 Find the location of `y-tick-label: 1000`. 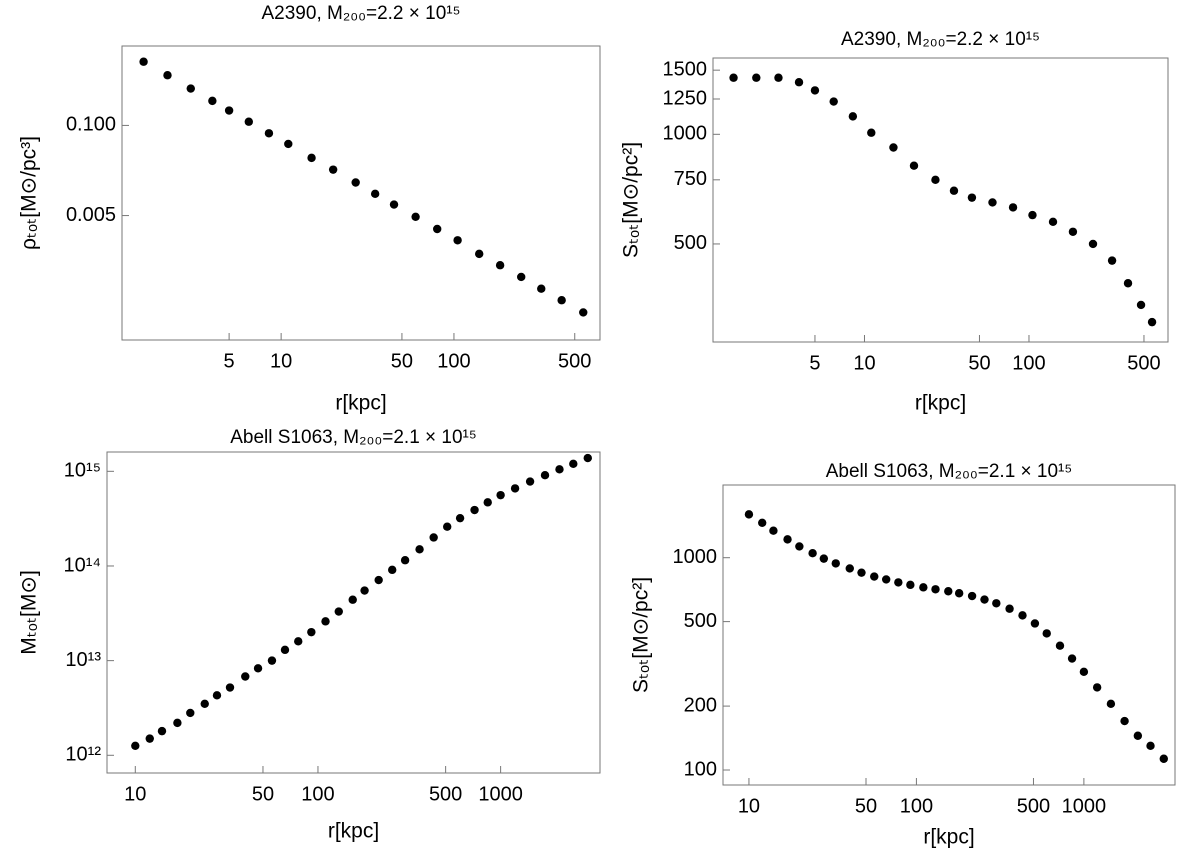

y-tick-label: 1000 is located at coordinates (695, 557).